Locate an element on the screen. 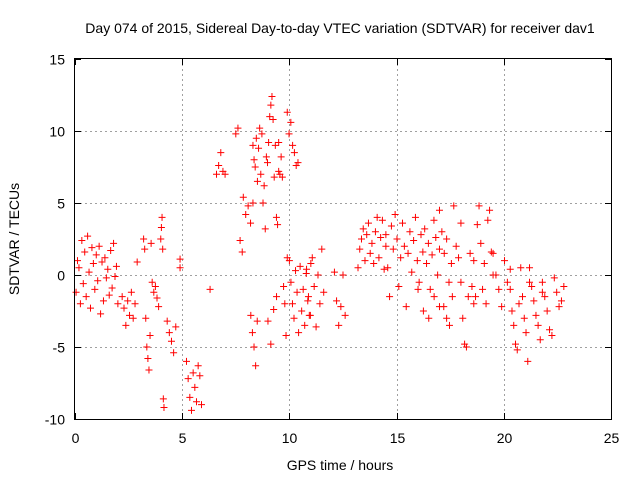 The height and width of the screenshot is (480, 640). x-tick-label: 25 is located at coordinates (612, 438).